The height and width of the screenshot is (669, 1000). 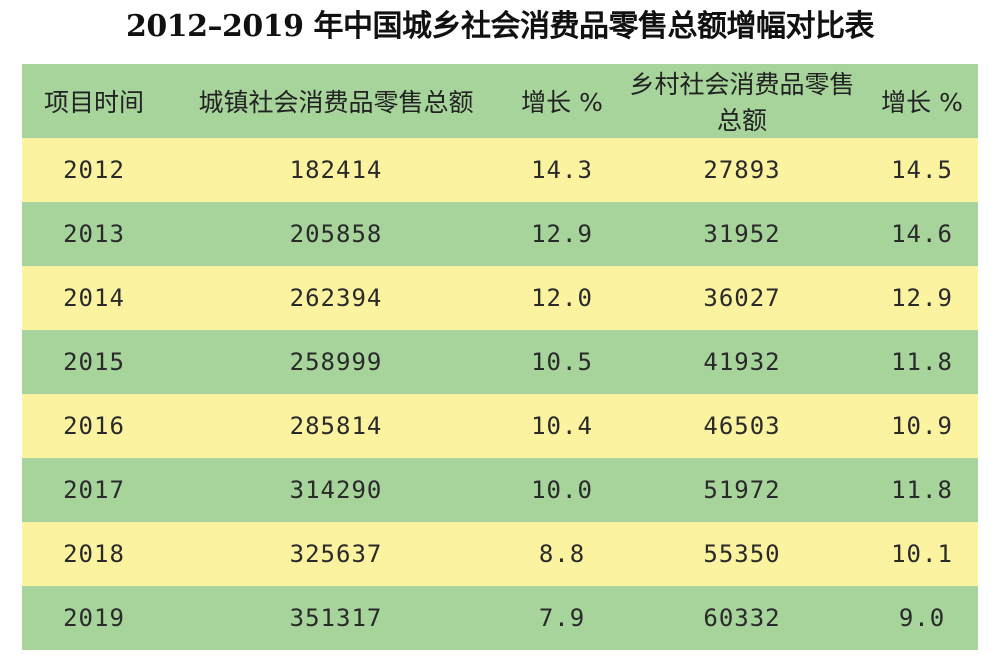 What do you see at coordinates (94, 234) in the screenshot?
I see `cell-year: 2013` at bounding box center [94, 234].